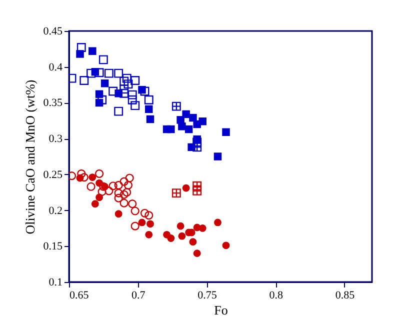 This screenshot has height=326, width=400. What do you see at coordinates (53, 103) in the screenshot?
I see `y-tick-label: 0.35` at bounding box center [53, 103].